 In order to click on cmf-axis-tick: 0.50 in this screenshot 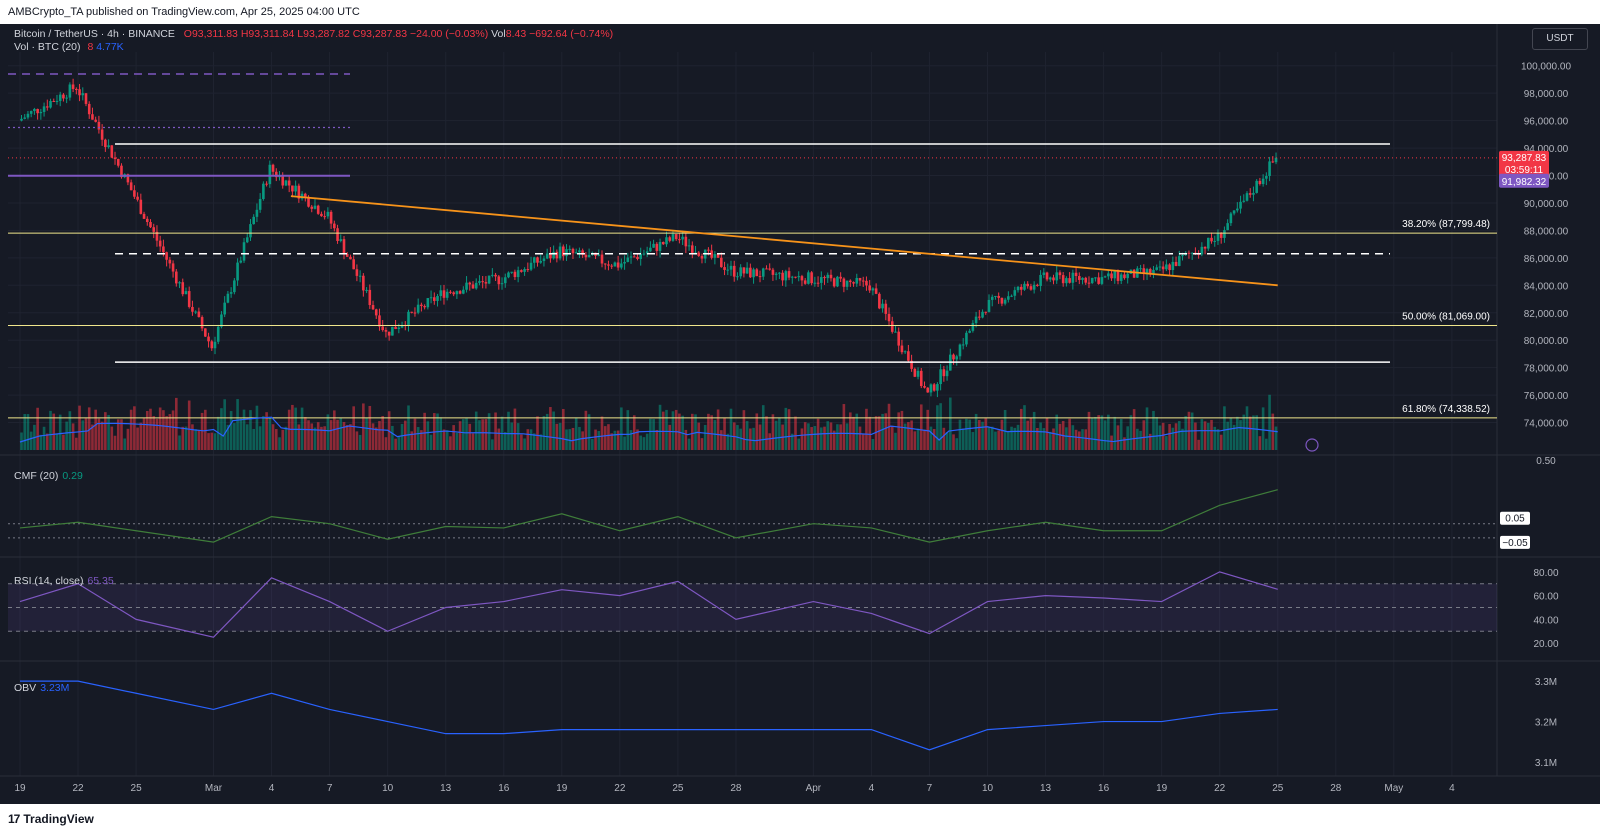, I will do `click(1546, 461)`.